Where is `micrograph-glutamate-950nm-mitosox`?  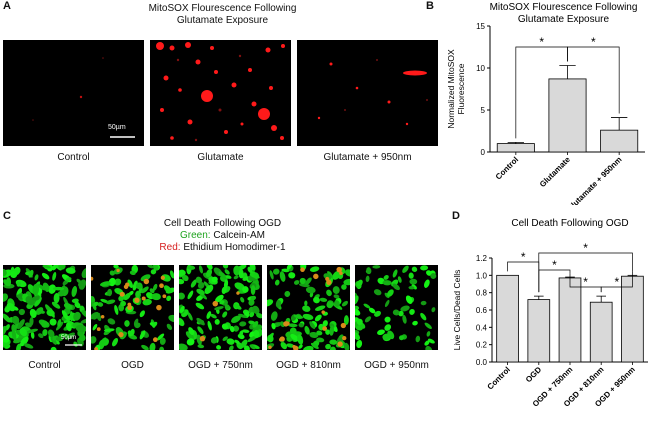 micrograph-glutamate-950nm-mitosox is located at coordinates (367, 93).